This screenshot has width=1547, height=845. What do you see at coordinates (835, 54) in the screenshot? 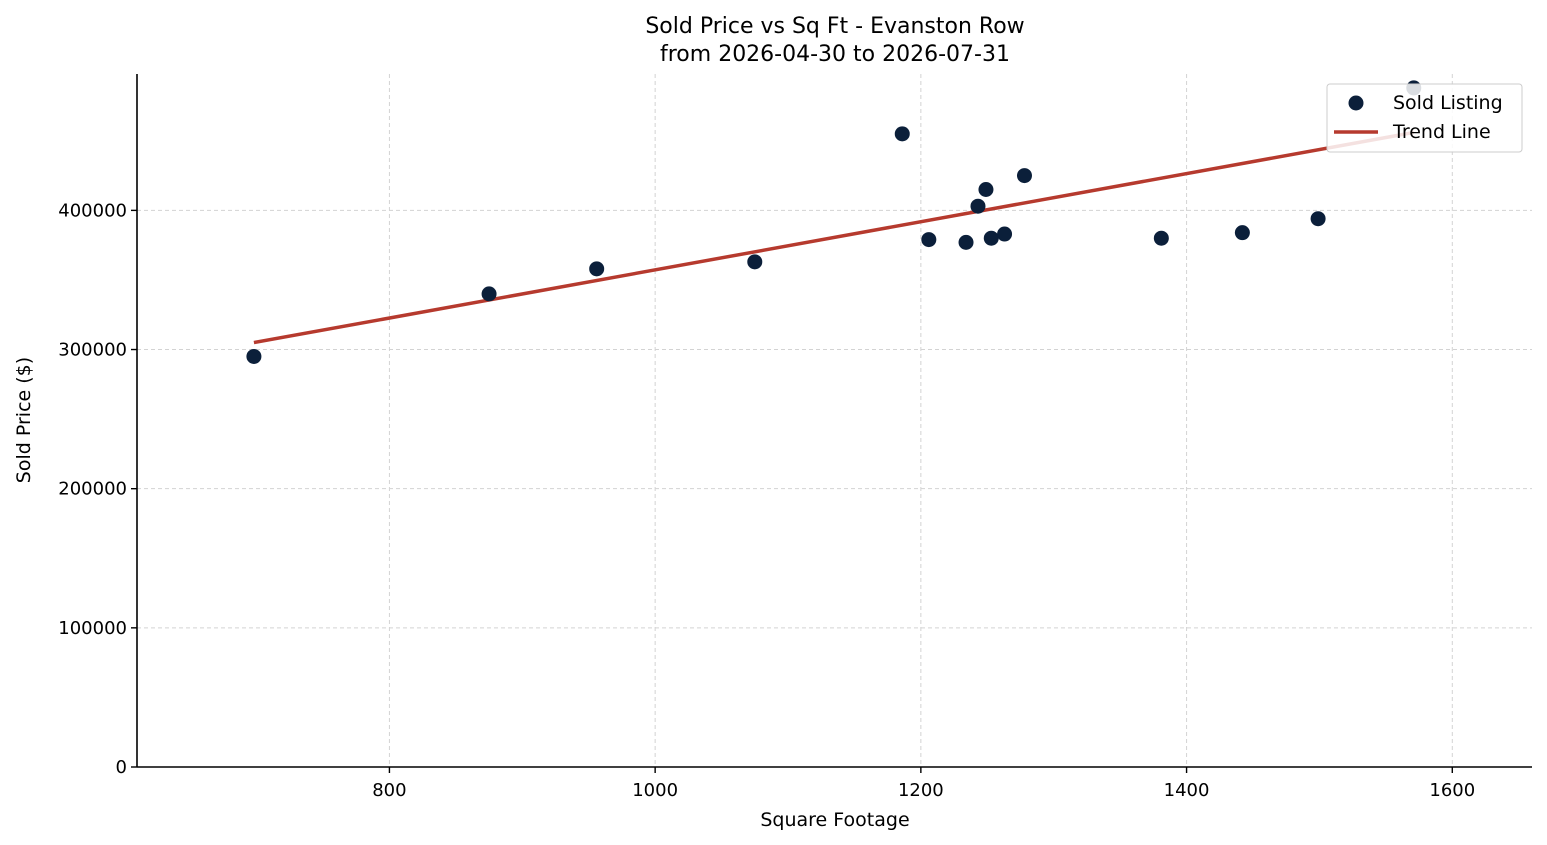
I see `chart-subtitle: from 2026-04-30 to 2026-07-31` at bounding box center [835, 54].